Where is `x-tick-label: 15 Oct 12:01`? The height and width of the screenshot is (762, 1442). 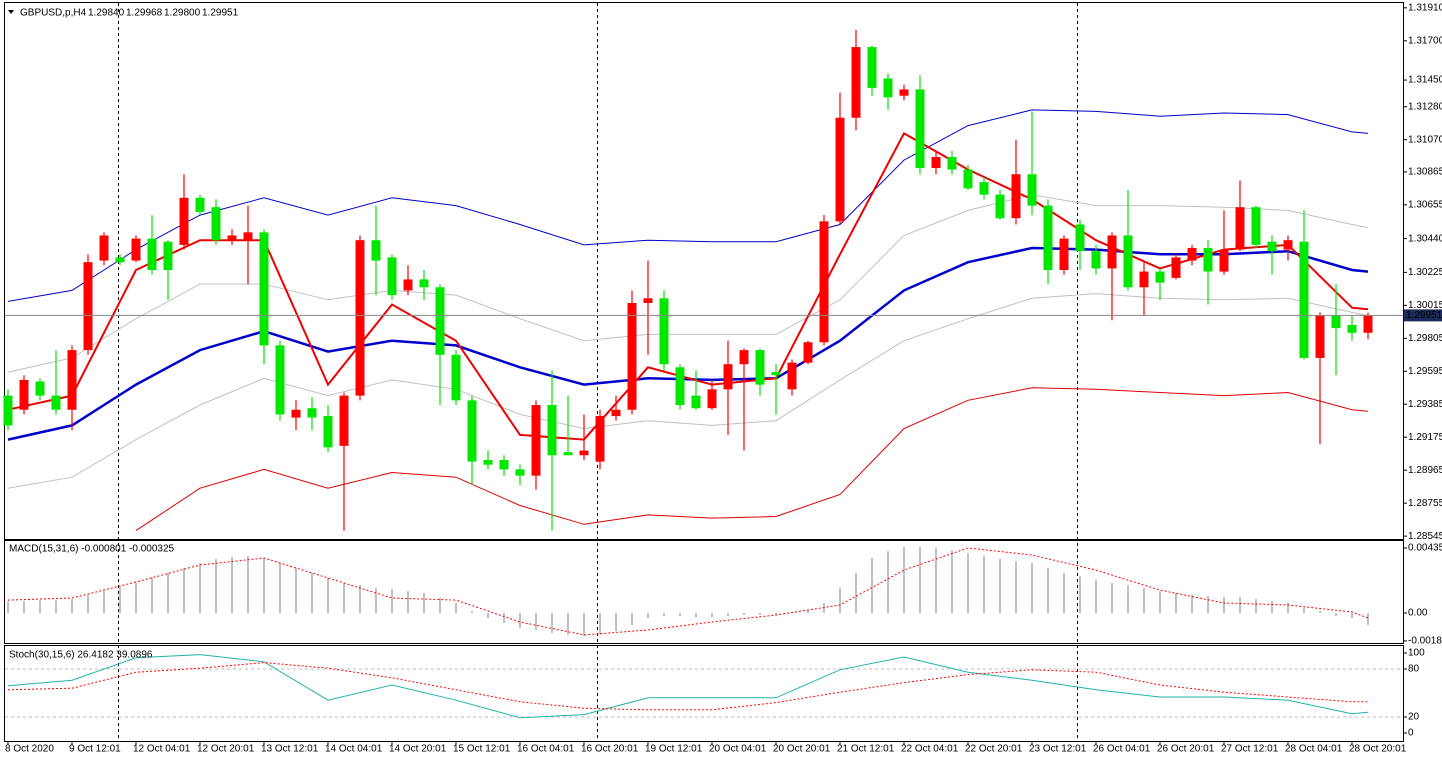 x-tick-label: 15 Oct 12:01 is located at coordinates (482, 749).